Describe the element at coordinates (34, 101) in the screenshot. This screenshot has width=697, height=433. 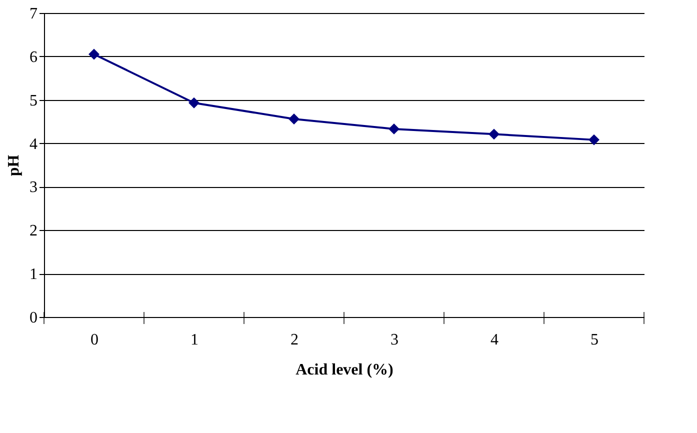
I see `y-tick-label: 5` at that location.